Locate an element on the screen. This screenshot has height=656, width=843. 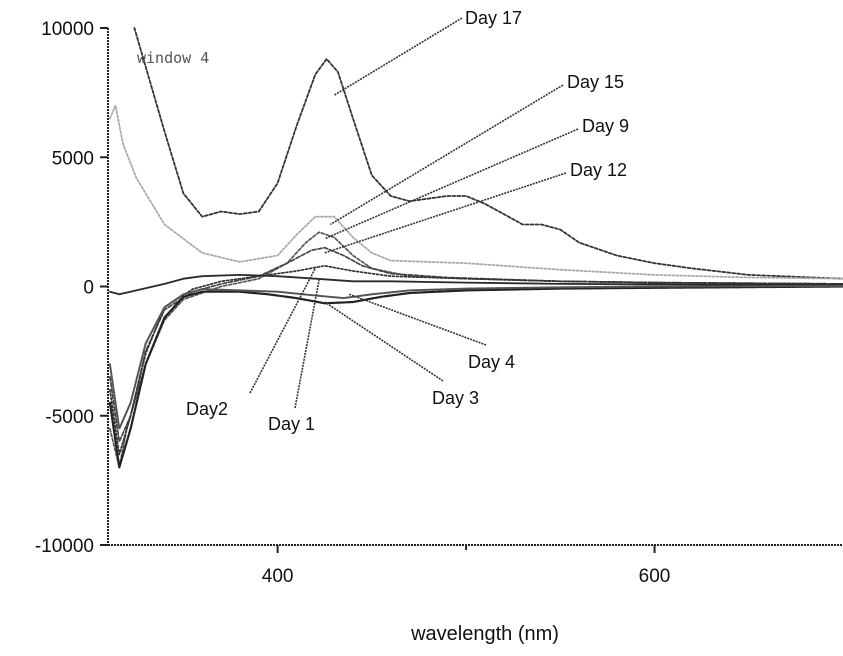
annotation-label: Day 12 is located at coordinates (598, 170).